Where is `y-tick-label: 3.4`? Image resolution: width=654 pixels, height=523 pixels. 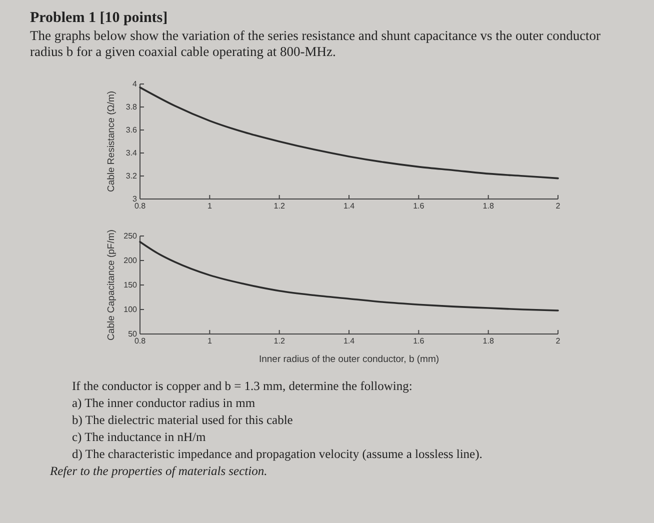
y-tick-label: 3.4 is located at coordinates (132, 153).